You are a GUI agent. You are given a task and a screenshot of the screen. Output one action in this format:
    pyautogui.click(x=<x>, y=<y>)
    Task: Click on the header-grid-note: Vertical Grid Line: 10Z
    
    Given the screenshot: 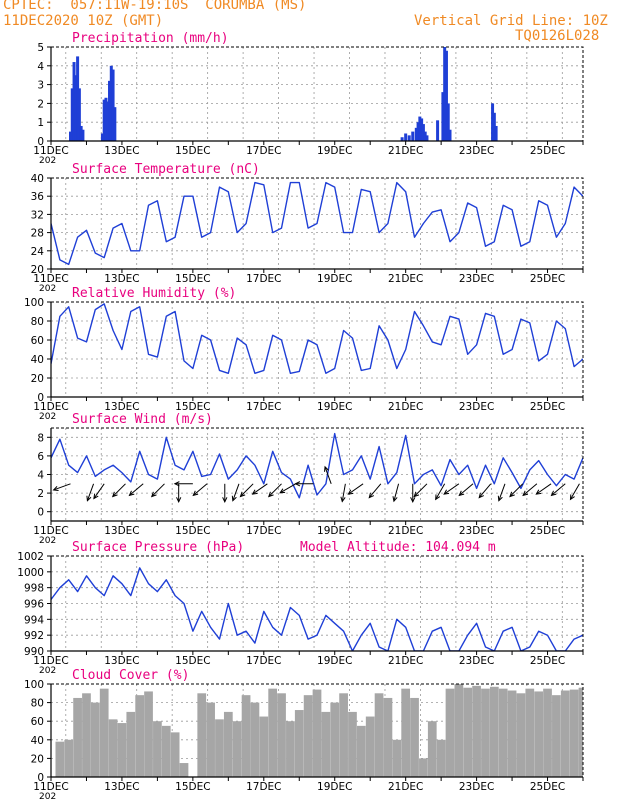 What is the action you would take?
    pyautogui.click(x=511, y=21)
    